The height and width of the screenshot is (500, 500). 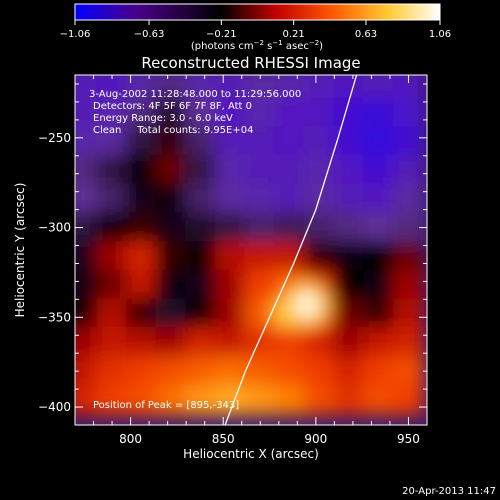 I want to click on y-tick-label: −350, so click(x=54, y=317).